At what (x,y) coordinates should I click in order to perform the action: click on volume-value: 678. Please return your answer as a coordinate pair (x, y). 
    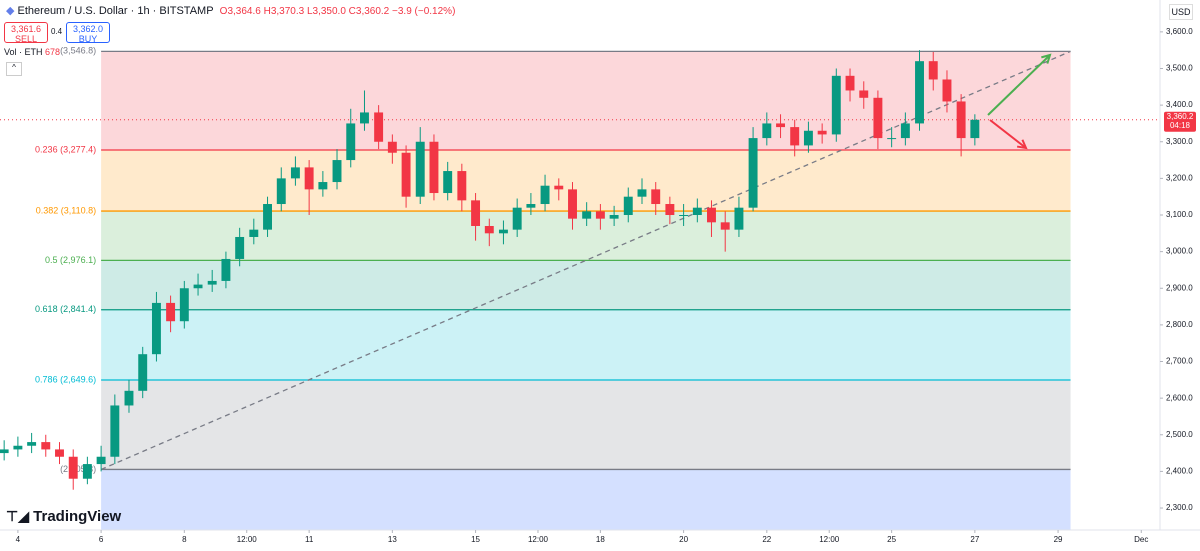
    Looking at the image, I should click on (53, 52).